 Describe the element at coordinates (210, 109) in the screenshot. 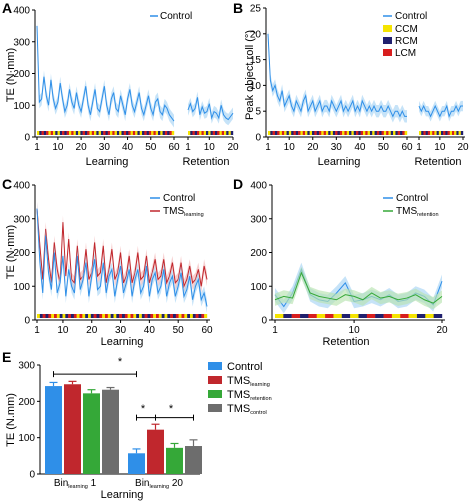

I see `panel-a-control-retention-line` at that location.